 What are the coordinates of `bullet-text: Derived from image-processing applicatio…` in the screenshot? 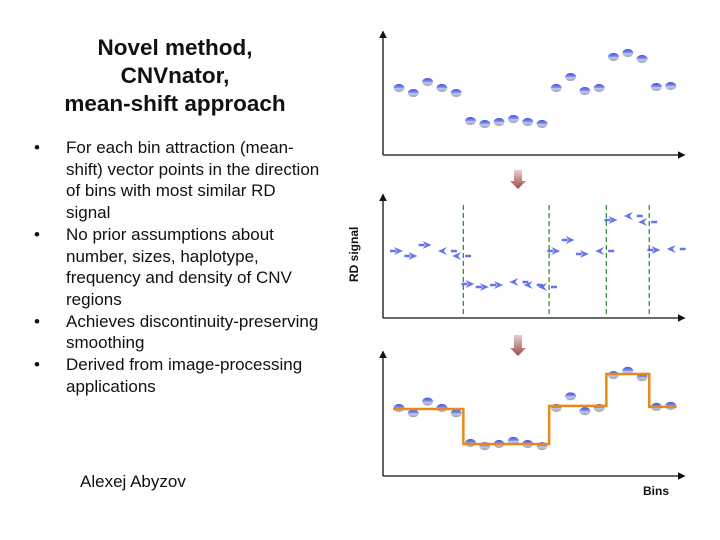 It's located at (184, 375).